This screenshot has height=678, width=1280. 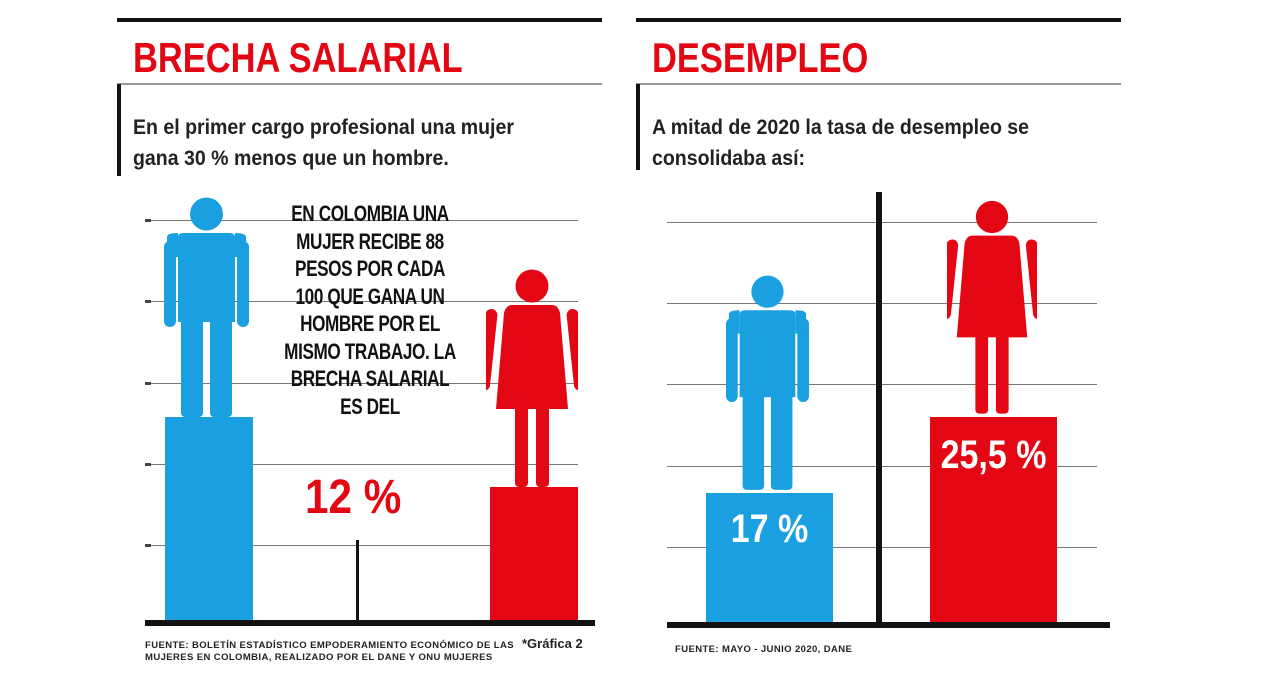 I want to click on left-title-rule, so click(x=359, y=84).